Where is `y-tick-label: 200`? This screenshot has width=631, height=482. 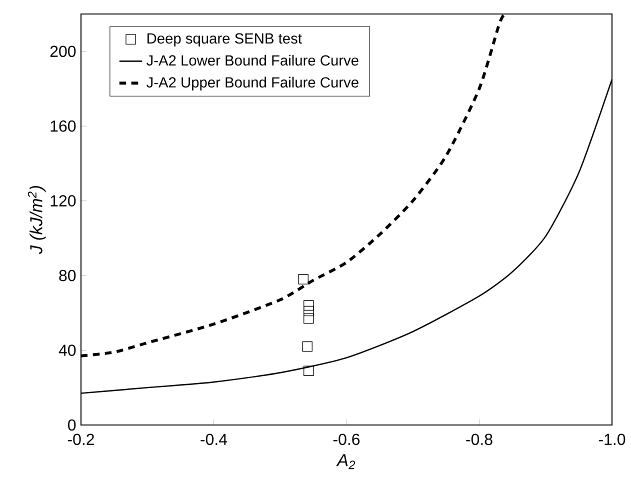
y-tick-label: 200 is located at coordinates (63, 52).